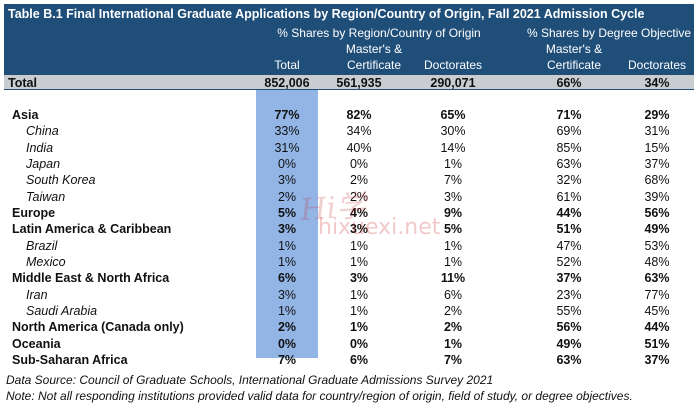  What do you see at coordinates (359, 343) in the screenshot?
I see `cell-masters: 0%` at bounding box center [359, 343].